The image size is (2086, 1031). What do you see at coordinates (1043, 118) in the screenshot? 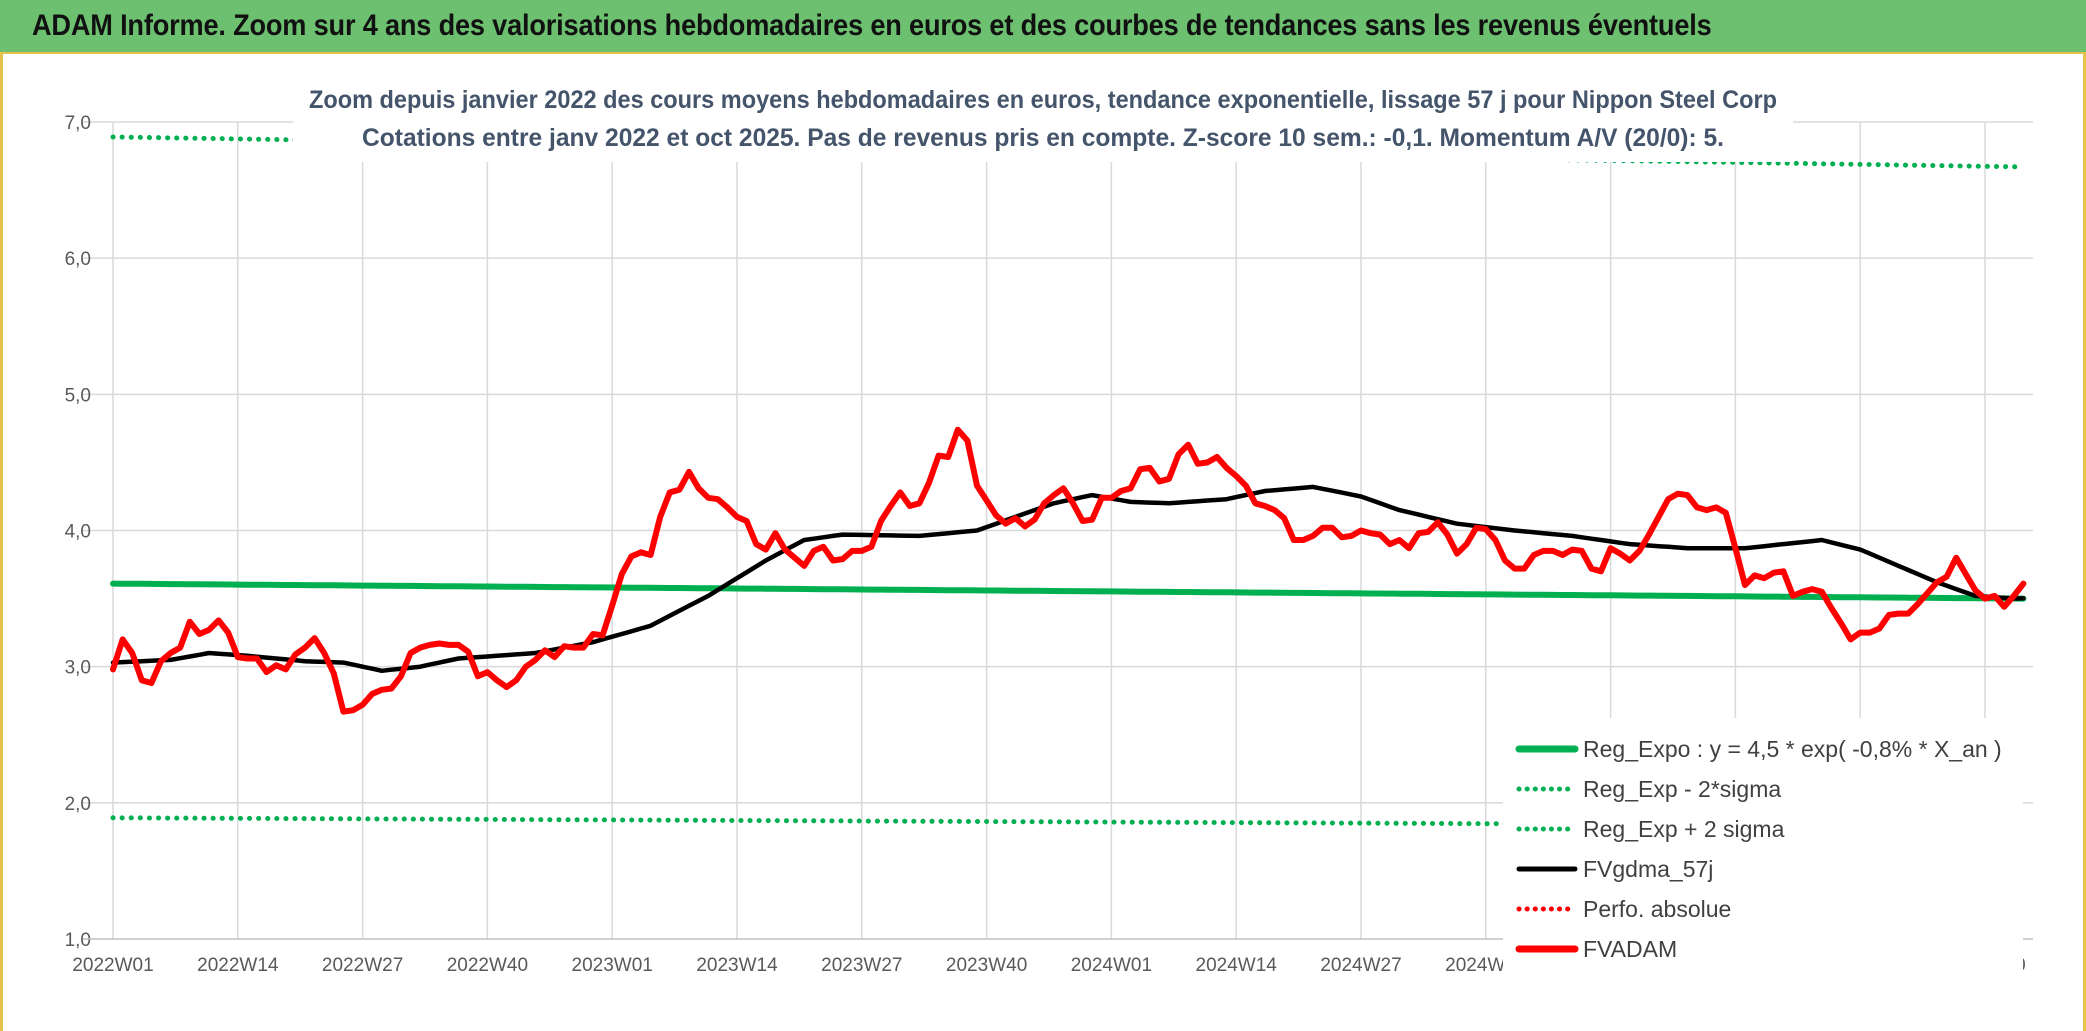
I see `chart-title-backdrop` at bounding box center [1043, 118].